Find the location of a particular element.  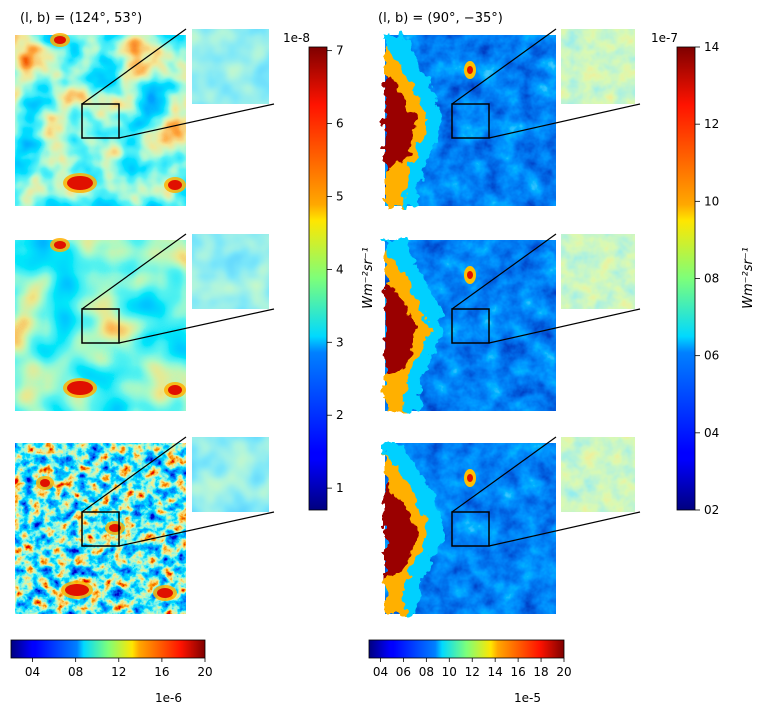

colorbar-right-bottom-ticks: 04 06 08 10 12 14 16 18 20 is located at coordinates (472, 668).